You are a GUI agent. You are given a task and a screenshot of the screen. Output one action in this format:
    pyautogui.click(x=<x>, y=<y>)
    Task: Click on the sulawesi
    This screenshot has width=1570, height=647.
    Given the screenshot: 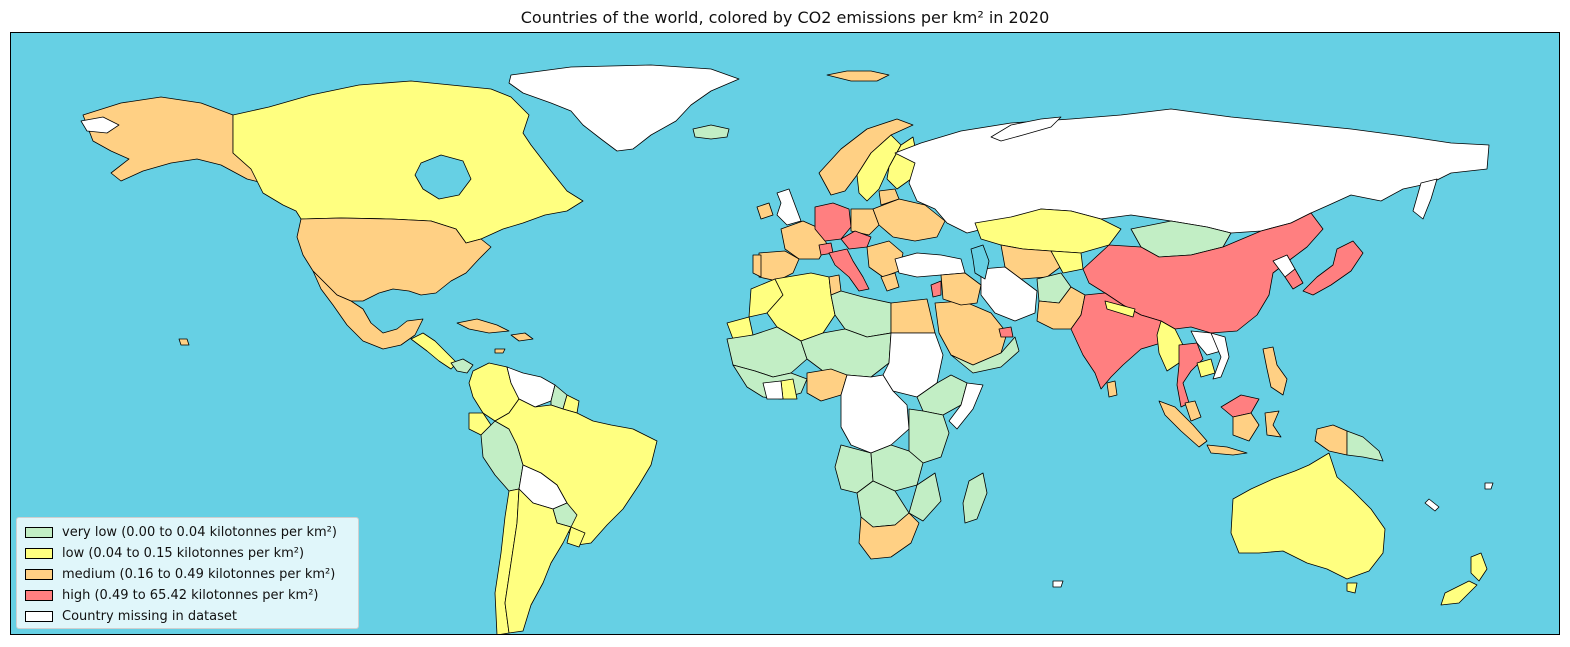 What is the action you would take?
    pyautogui.click(x=1273, y=424)
    